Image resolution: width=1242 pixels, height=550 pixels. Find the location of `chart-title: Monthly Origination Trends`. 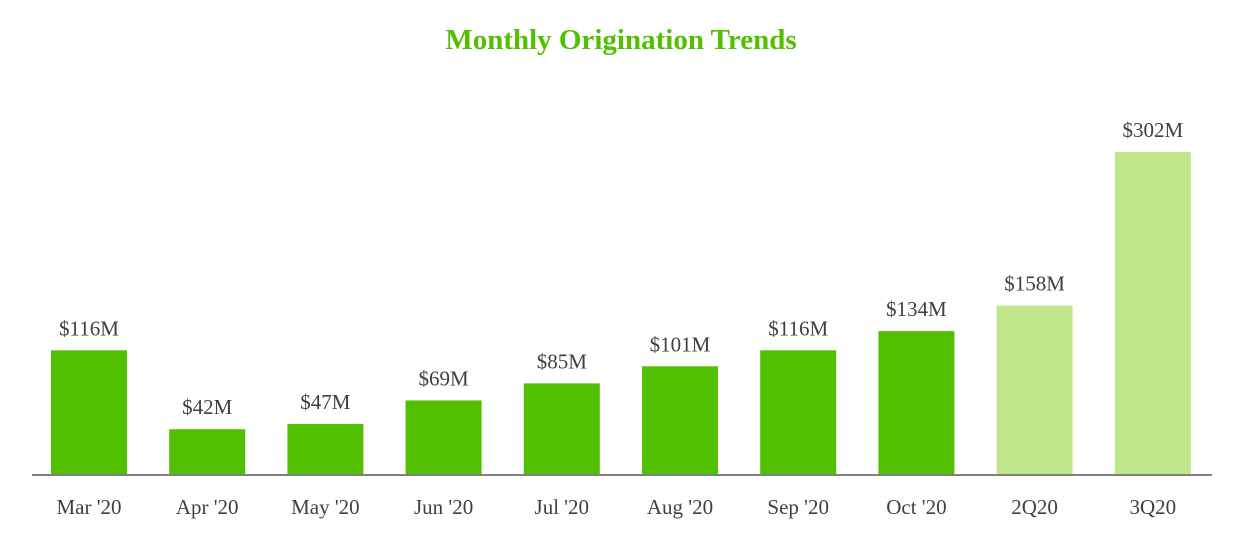

chart-title: Monthly Origination Trends is located at coordinates (621, 40).